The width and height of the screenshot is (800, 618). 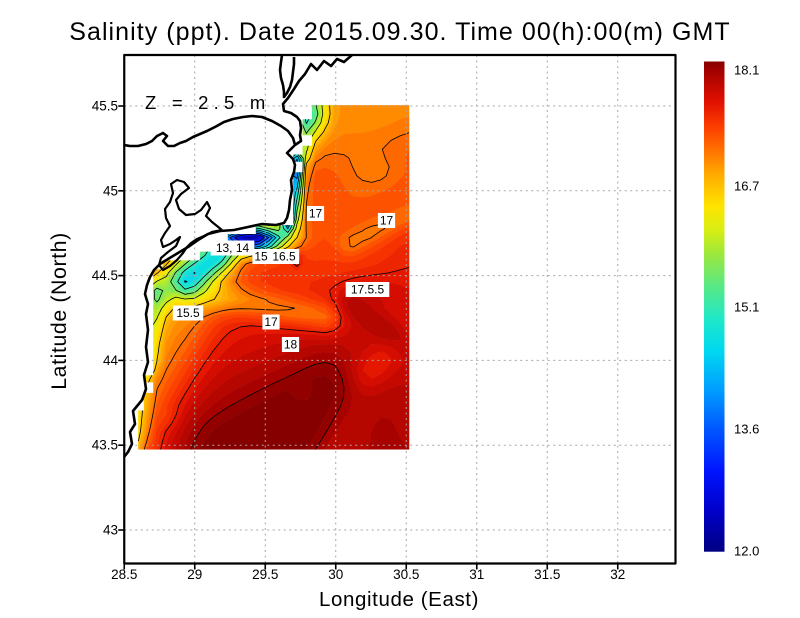 I want to click on svg-text: Longitude (East), so click(x=399, y=599).